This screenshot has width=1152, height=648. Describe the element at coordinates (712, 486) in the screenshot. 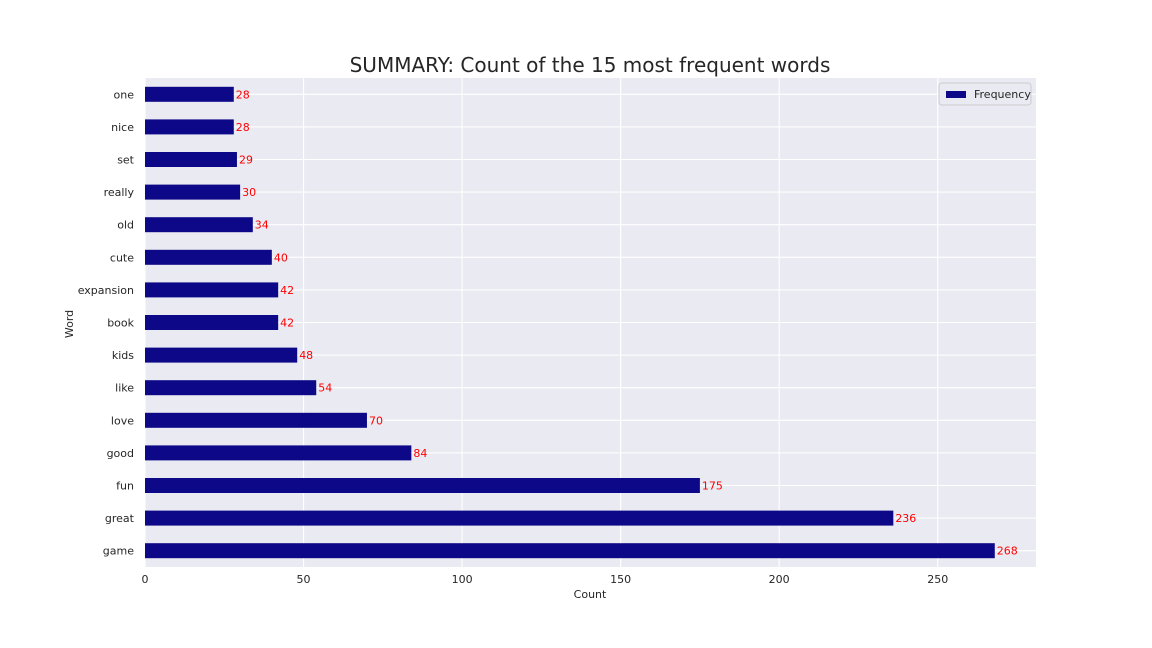

I see `value-label-fun: 175` at that location.